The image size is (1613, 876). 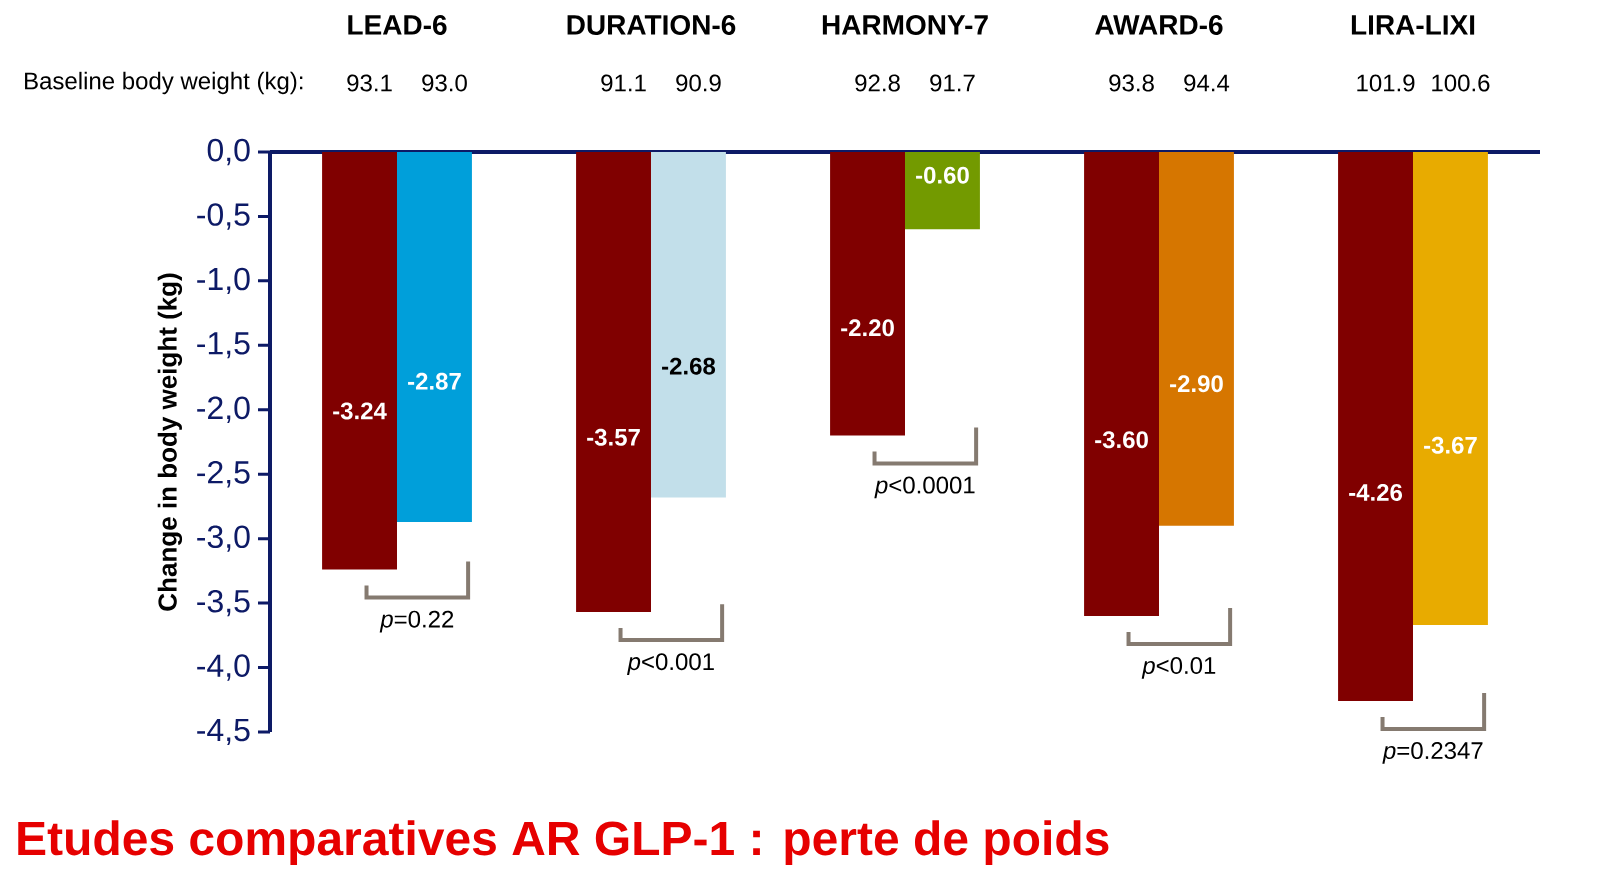 I want to click on data-label: -2.87, so click(x=434, y=381).